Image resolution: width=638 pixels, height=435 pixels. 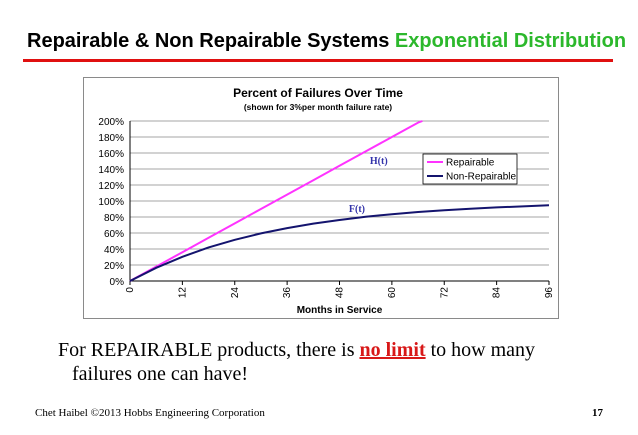 What do you see at coordinates (208, 41) in the screenshot?
I see `slide-title-main: Repairable & Non Repairable Systems` at bounding box center [208, 41].